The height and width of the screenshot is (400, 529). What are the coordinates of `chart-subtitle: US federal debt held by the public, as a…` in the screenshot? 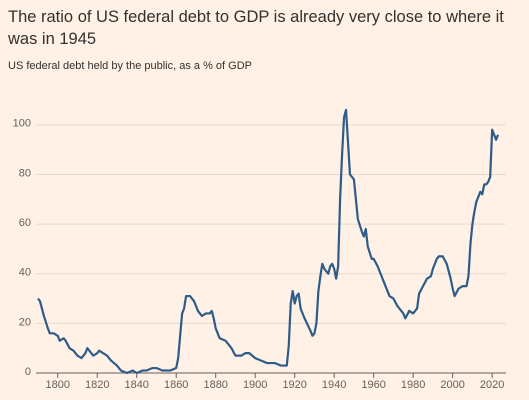 It's located at (130, 66).